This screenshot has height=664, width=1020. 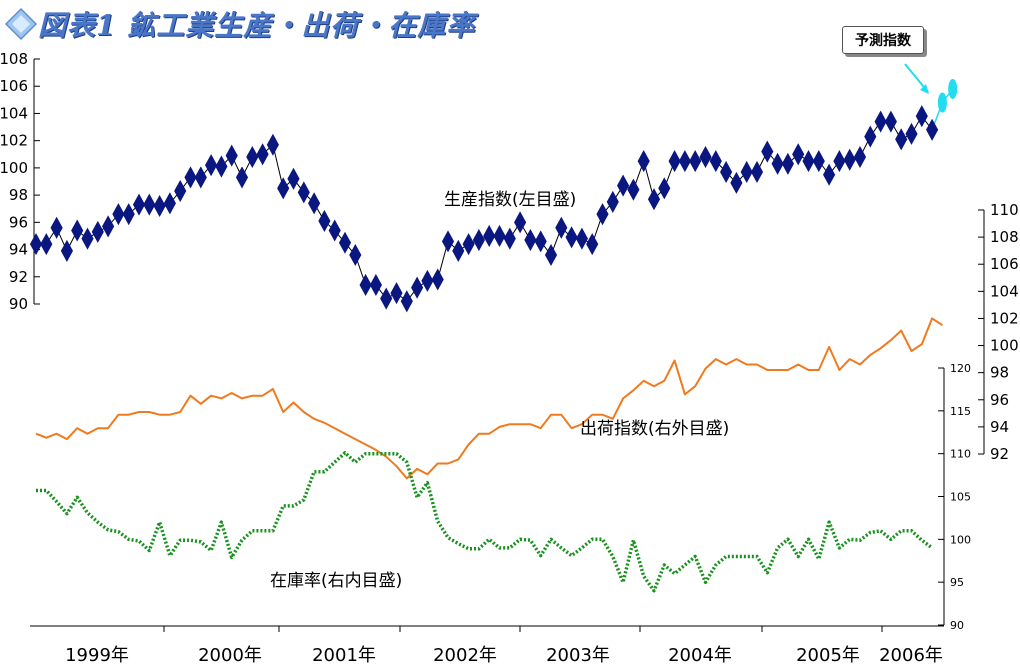 What do you see at coordinates (14, 168) in the screenshot?
I see `left-axis-tick-label: 100` at bounding box center [14, 168].